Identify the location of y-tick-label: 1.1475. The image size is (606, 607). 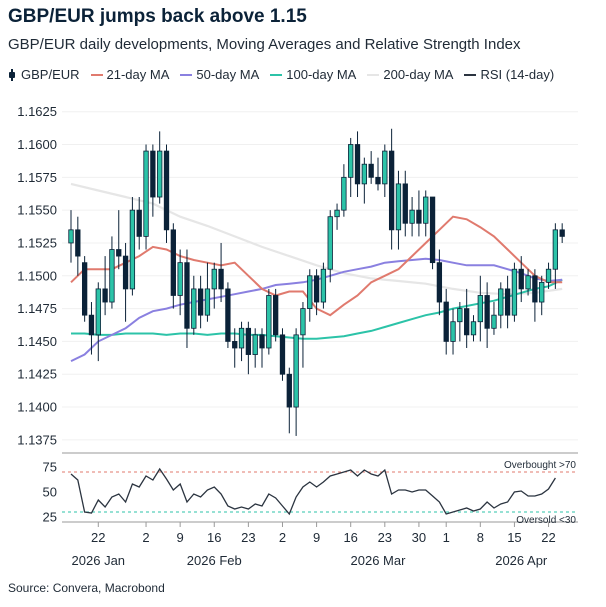
(37, 308).